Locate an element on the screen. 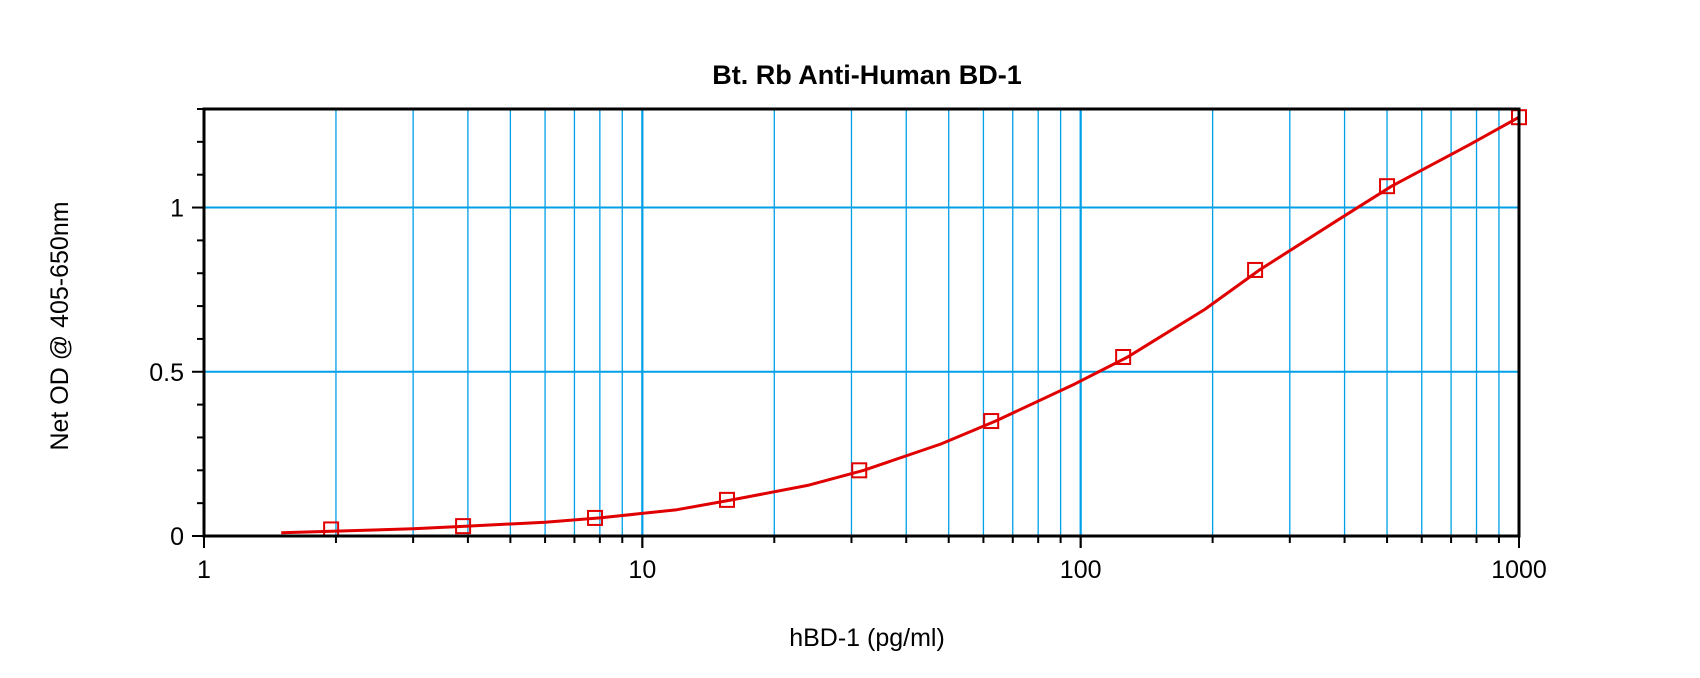  y-axis-label: Net OD @ 405-650nm is located at coordinates (60, 325).